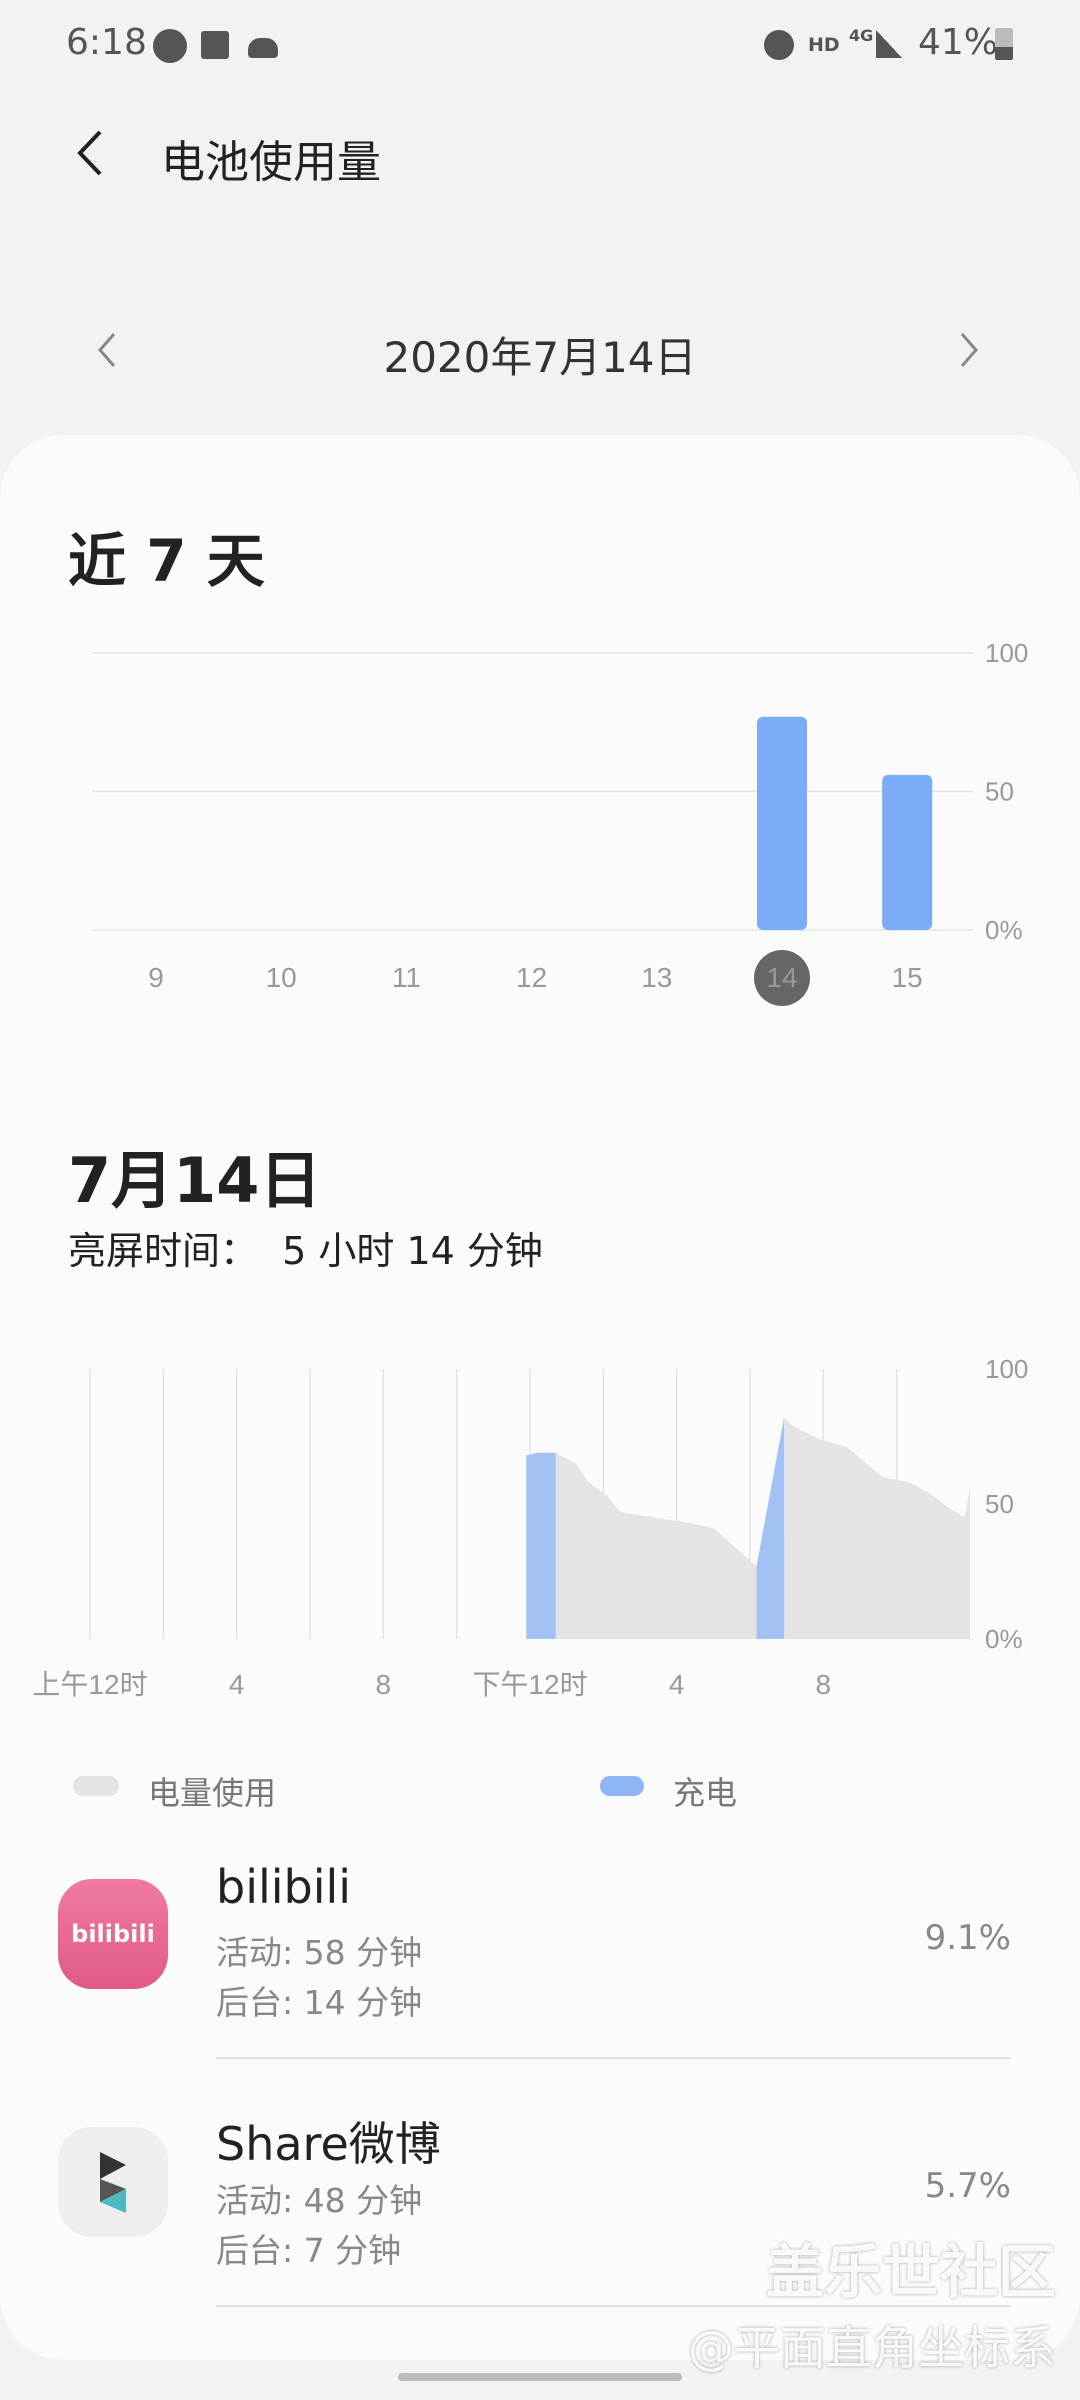 This screenshot has width=1080, height=2400. I want to click on x-tick-label: 上午12时, so click(89, 1684).